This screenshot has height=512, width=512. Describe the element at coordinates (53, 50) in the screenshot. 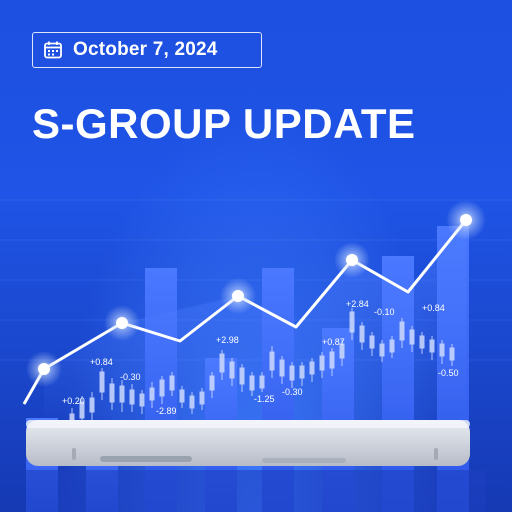

I see `calendar-icon` at that location.